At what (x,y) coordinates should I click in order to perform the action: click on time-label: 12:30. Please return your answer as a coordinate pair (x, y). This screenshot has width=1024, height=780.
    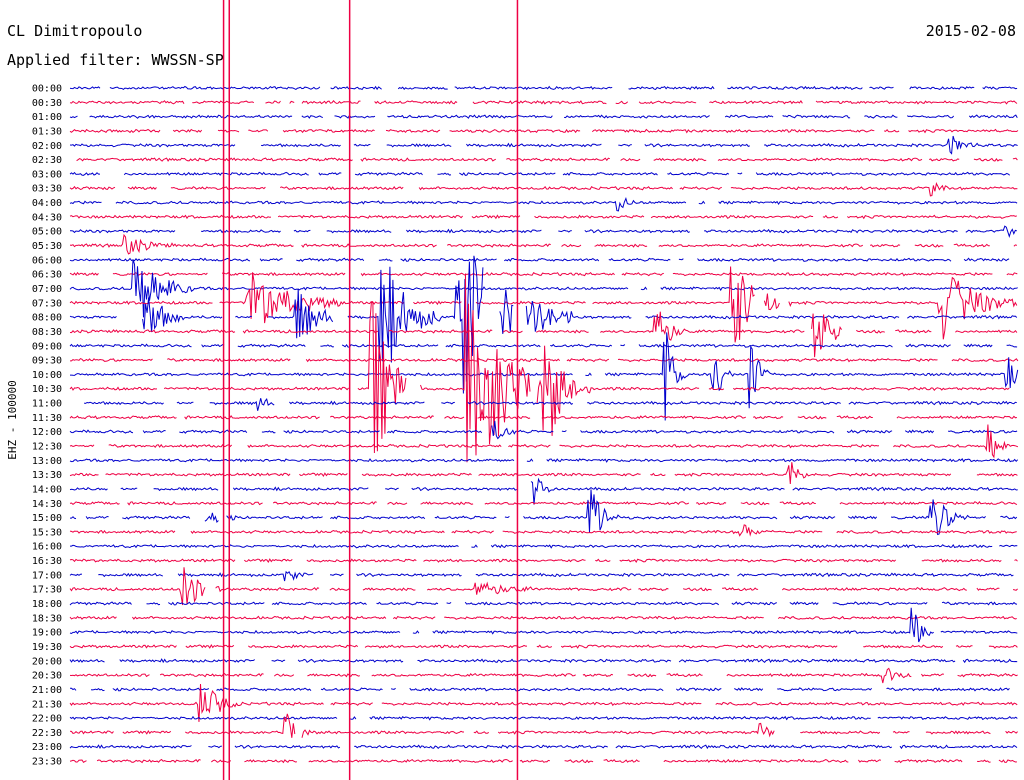
    Looking at the image, I should click on (47, 447).